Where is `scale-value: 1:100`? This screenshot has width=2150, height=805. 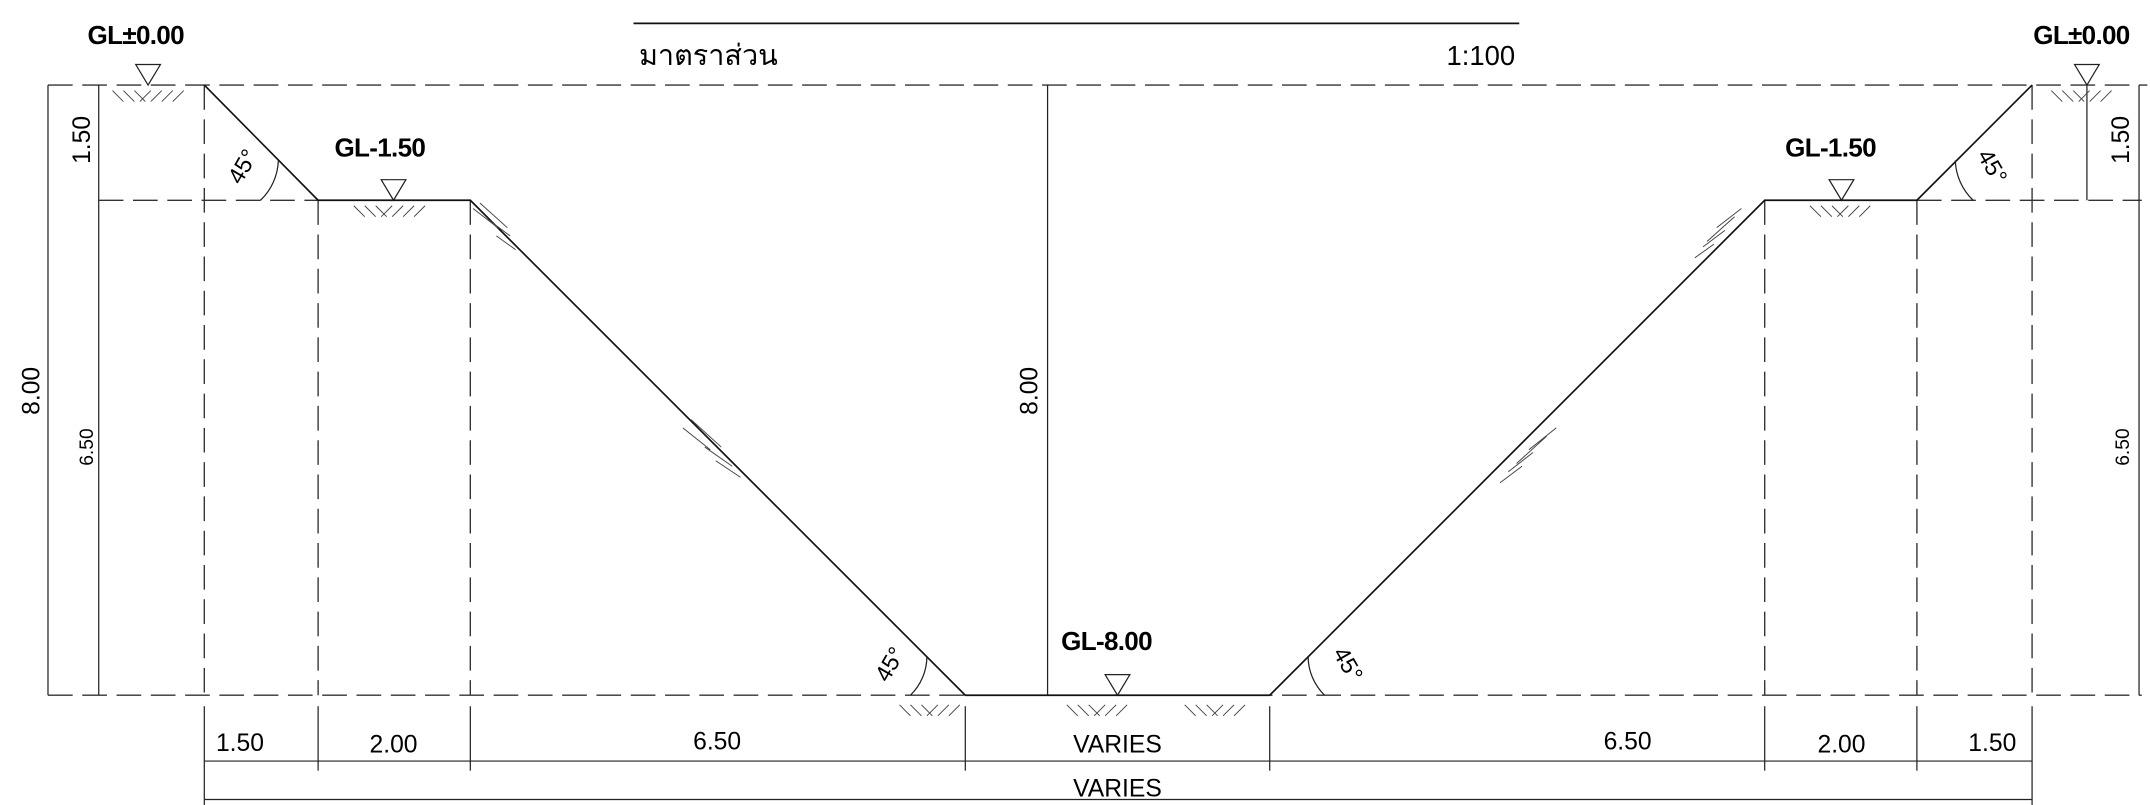 scale-value: 1:100 is located at coordinates (1481, 55).